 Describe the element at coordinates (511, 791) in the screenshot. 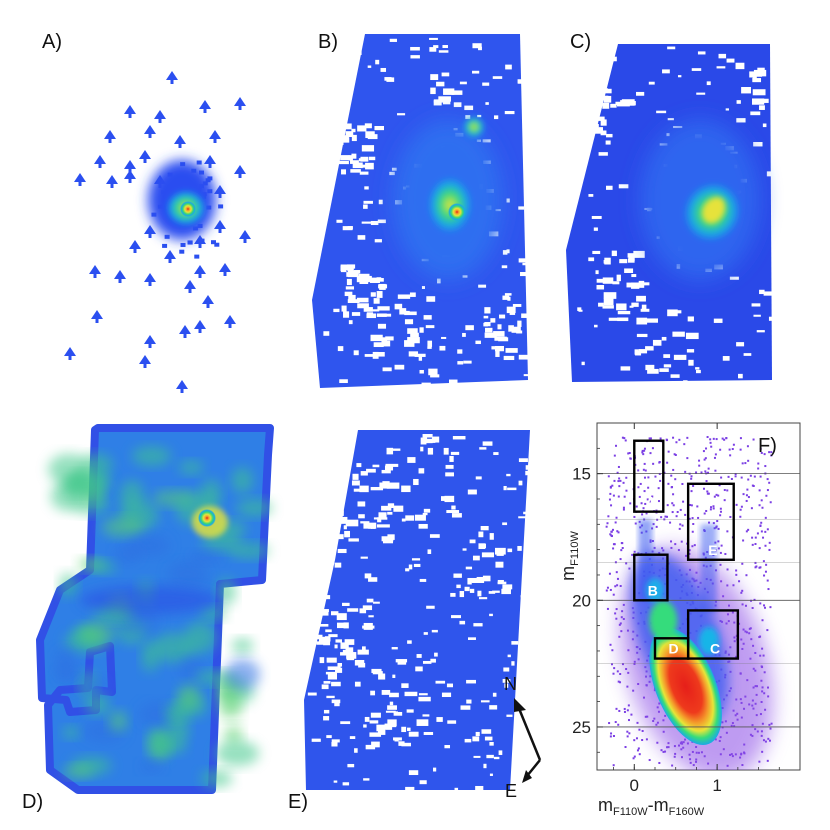

I see `east-label: E` at that location.